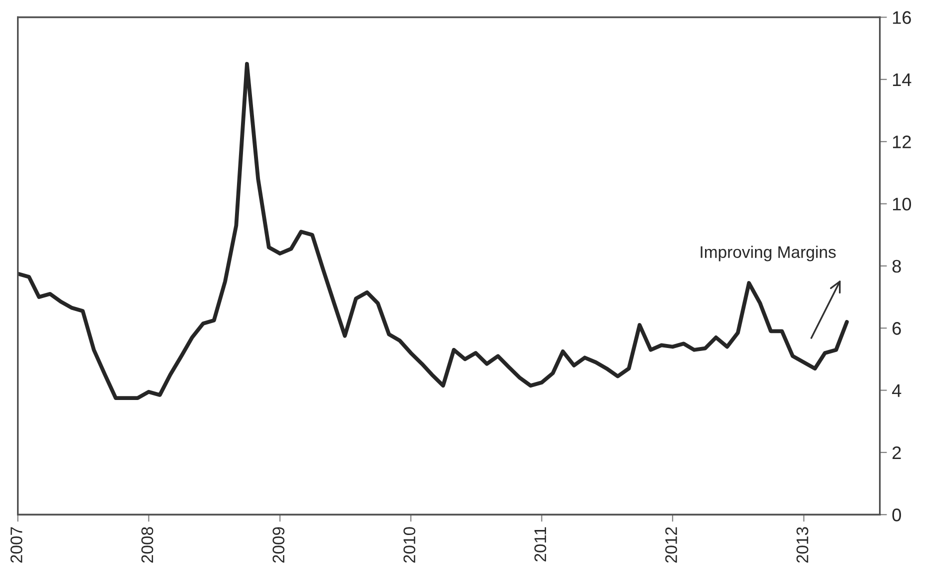 This screenshot has width=939, height=575. Describe the element at coordinates (147, 545) in the screenshot. I see `x-tick-label: 2008` at that location.